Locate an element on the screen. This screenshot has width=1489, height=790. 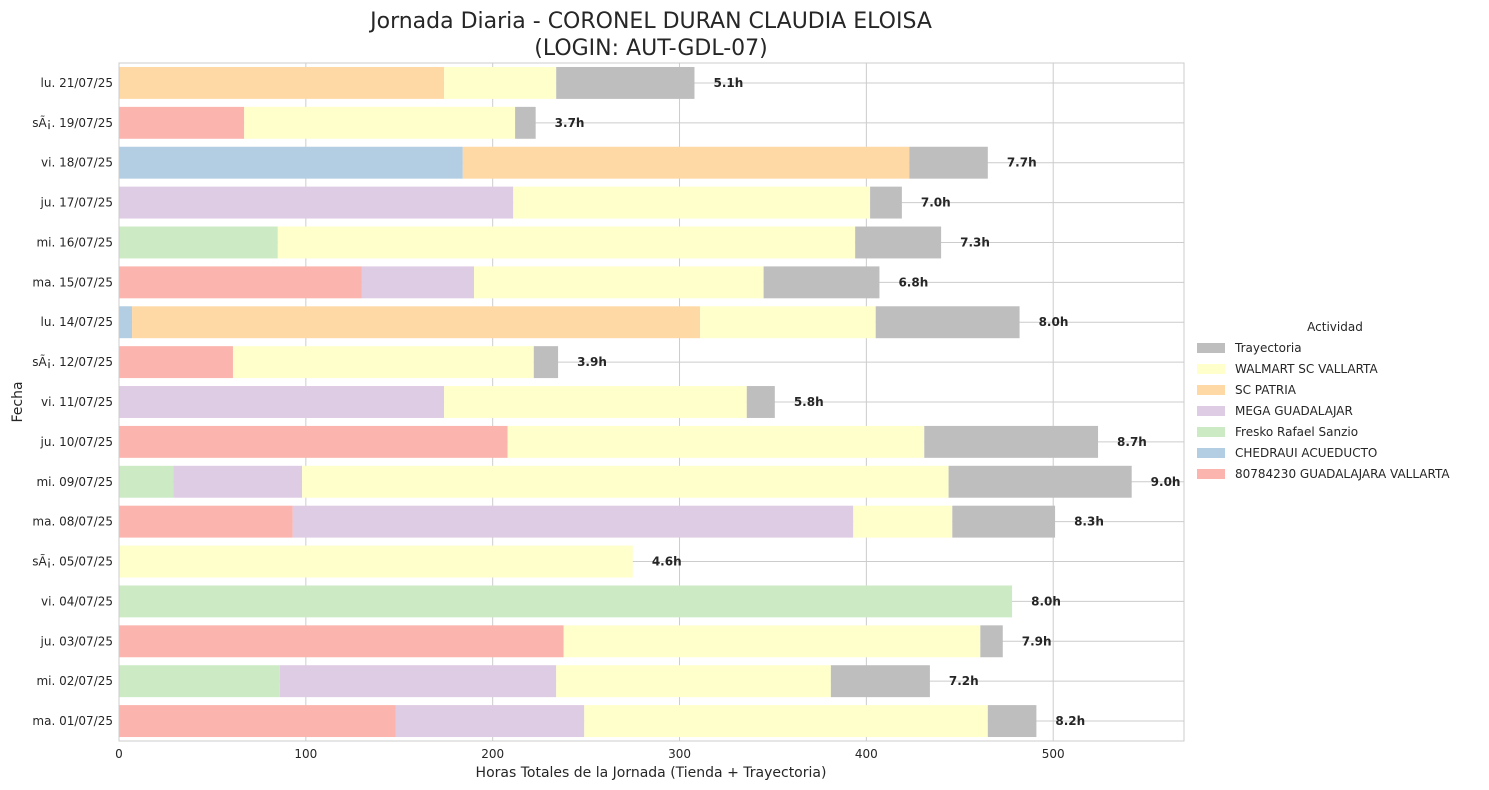
y-tick-label: mi. 16/07/25 is located at coordinates (74, 242).